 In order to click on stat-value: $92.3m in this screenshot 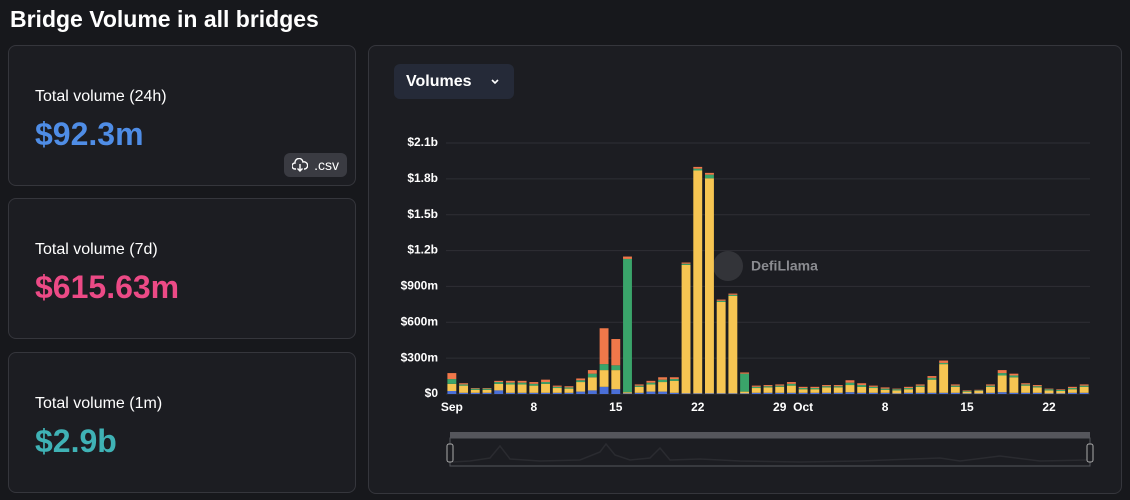, I will do `click(89, 134)`.